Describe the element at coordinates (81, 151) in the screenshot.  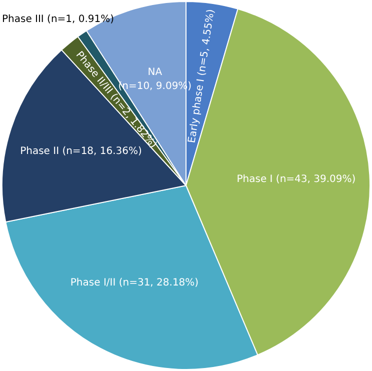
I see `slice-label: Phase II (n=18, 16.36%)` at that location.